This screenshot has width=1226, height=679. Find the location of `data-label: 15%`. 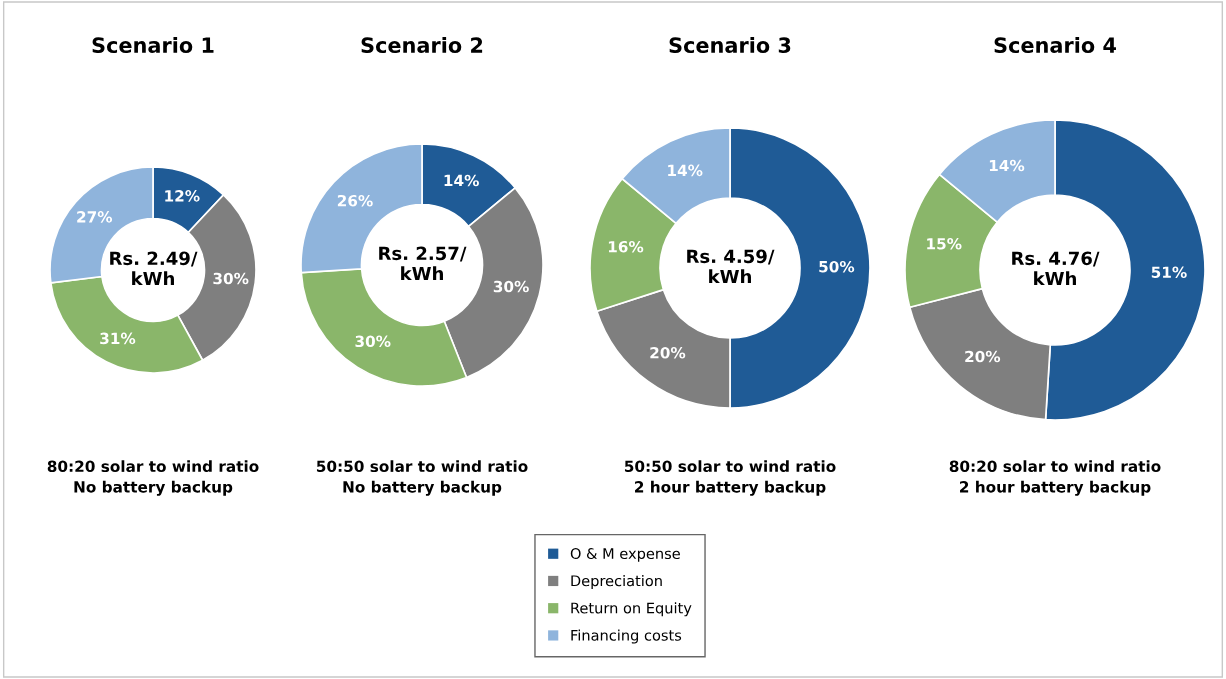

data-label: 15% is located at coordinates (944, 244).